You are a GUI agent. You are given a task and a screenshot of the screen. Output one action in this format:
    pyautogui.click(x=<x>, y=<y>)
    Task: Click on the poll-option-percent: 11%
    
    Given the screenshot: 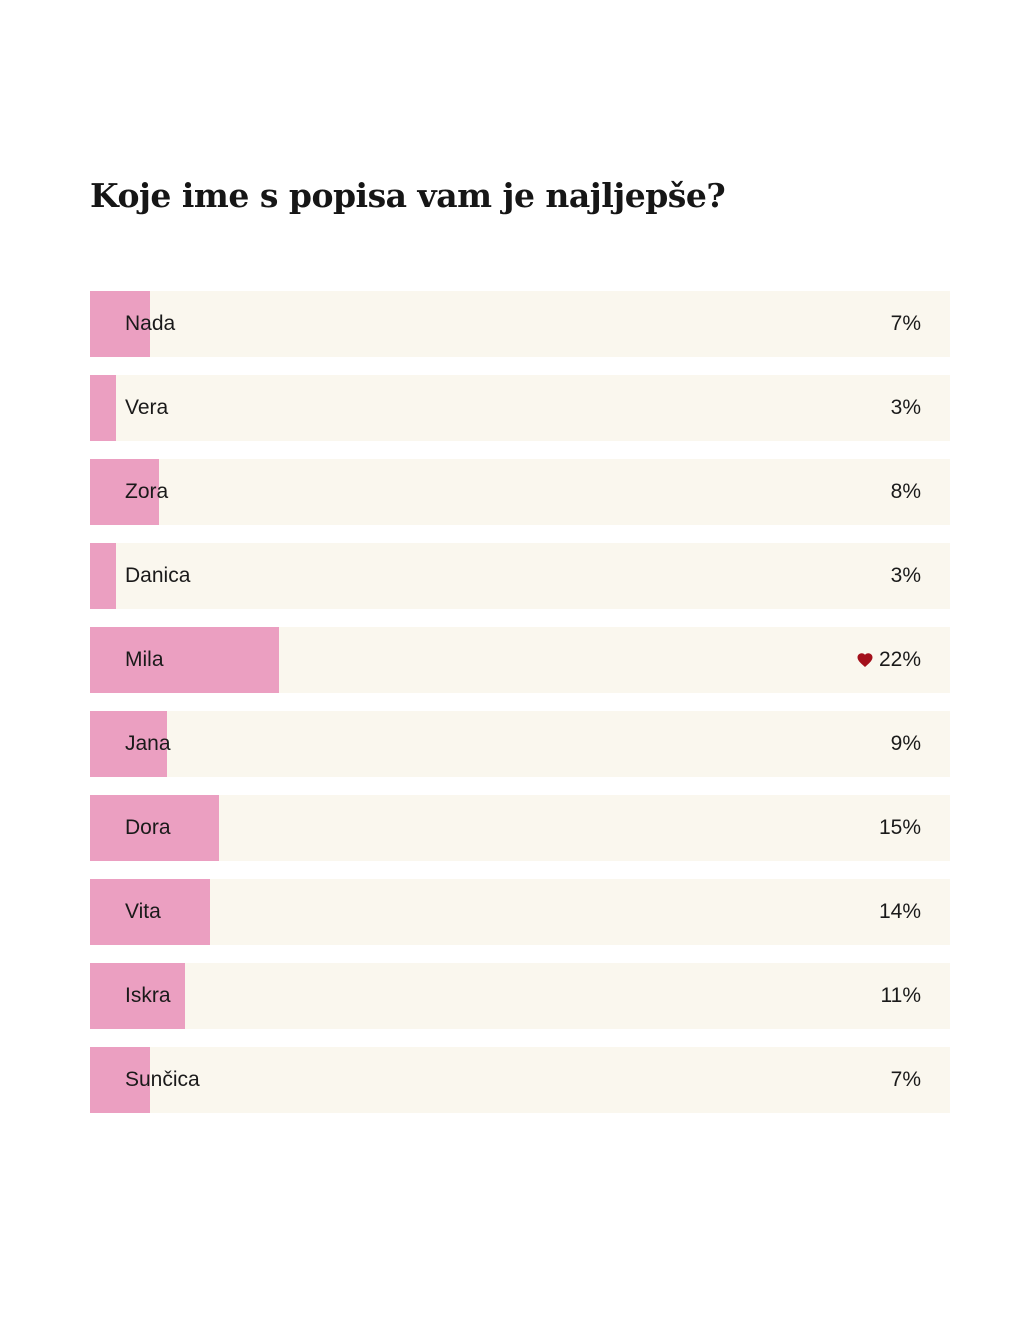 What is the action you would take?
    pyautogui.click(x=900, y=995)
    